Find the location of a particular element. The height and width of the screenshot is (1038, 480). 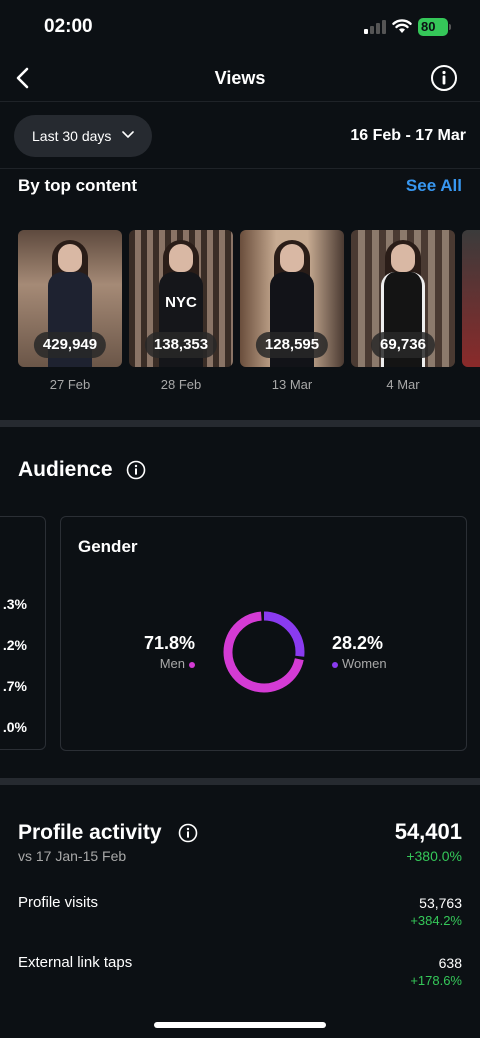

battery-icon: 80 is located at coordinates (433, 27).